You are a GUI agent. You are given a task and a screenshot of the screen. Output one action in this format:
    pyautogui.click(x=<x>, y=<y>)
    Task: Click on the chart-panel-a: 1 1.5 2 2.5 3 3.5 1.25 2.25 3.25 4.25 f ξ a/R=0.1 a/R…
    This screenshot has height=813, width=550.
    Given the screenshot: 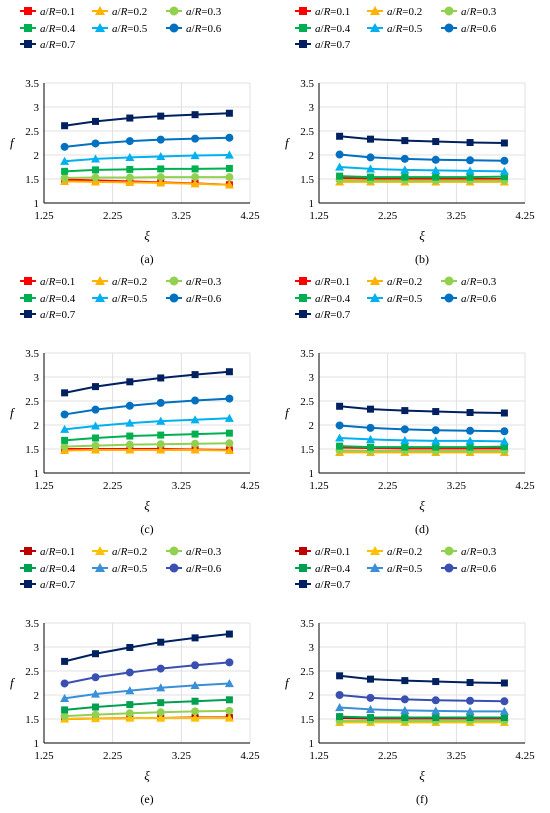 What is the action you would take?
    pyautogui.click(x=135, y=136)
    